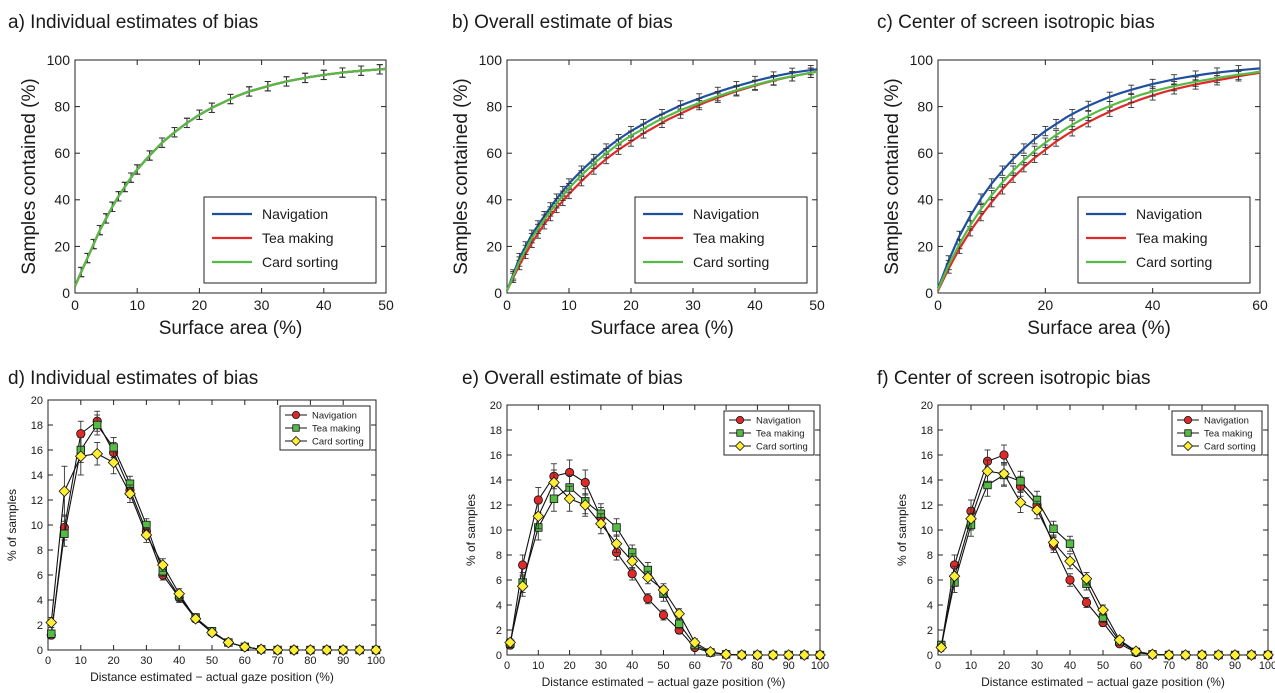  I want to click on y-tick-label: 40, so click(62, 200).